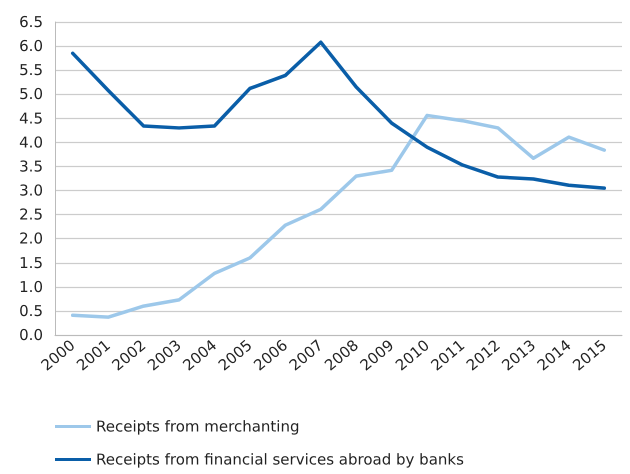 The height and width of the screenshot is (474, 630). Describe the element at coordinates (31, 263) in the screenshot. I see `y-tick-label: 1.5` at that location.